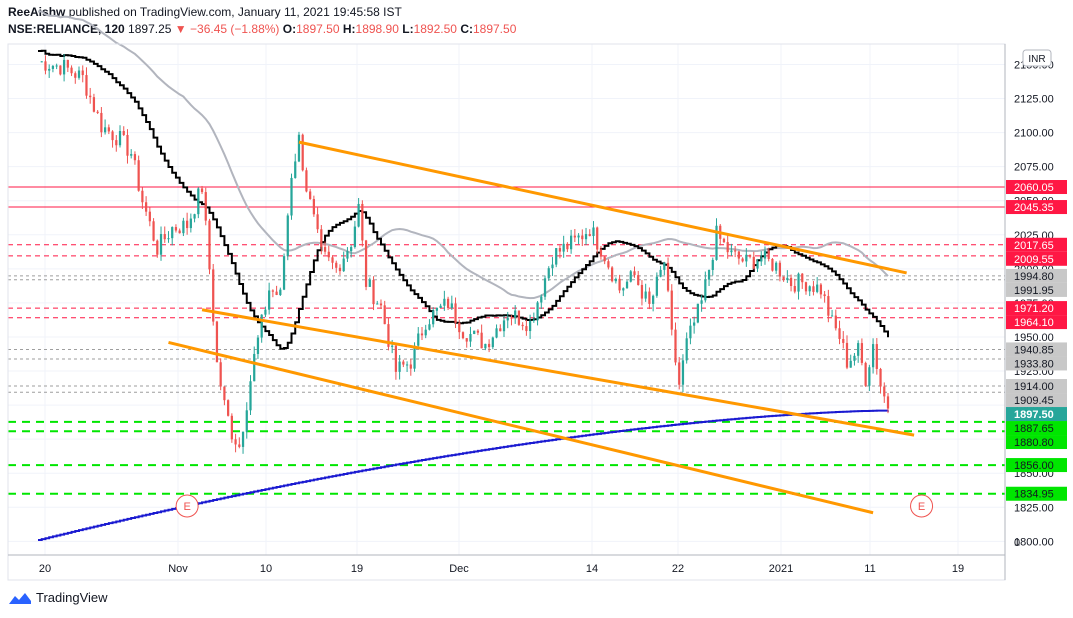 This screenshot has height=618, width=1073. I want to click on price-label: 2017.65, so click(1034, 246).